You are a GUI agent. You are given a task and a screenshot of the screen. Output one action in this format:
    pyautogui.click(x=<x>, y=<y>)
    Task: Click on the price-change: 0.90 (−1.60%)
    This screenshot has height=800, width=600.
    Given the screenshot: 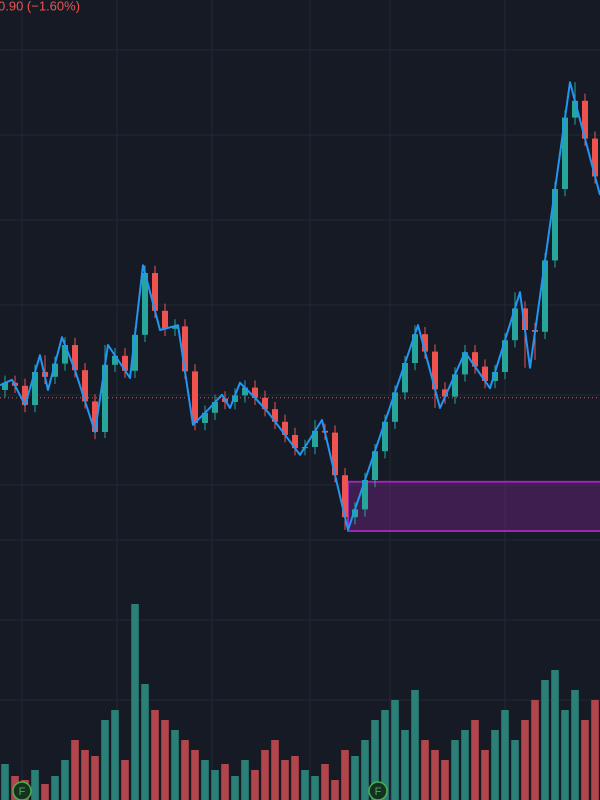 What is the action you would take?
    pyautogui.click(x=40, y=6)
    